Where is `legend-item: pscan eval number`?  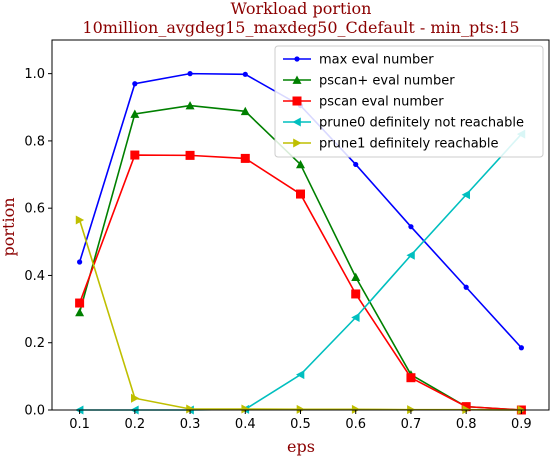 legend-item: pscan eval number is located at coordinates (363, 102).